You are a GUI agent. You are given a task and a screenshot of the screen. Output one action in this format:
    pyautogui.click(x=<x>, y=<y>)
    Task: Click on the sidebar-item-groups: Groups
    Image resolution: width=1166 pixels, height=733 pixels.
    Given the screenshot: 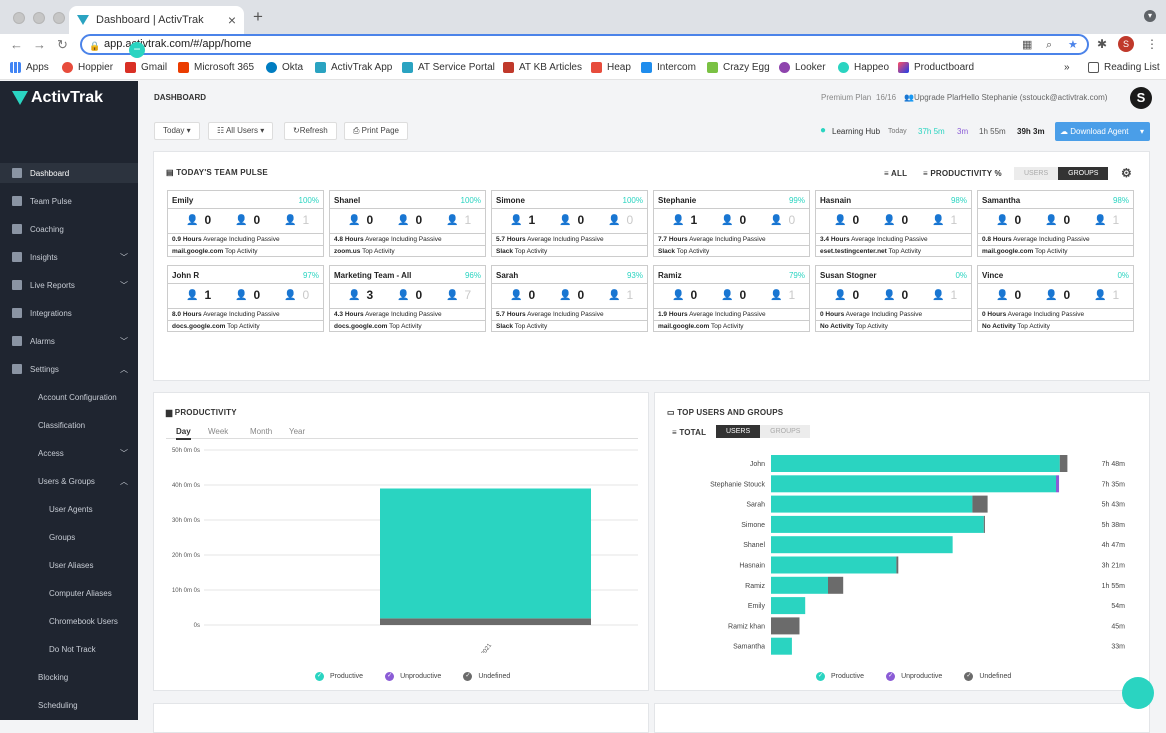 What is the action you would take?
    pyautogui.click(x=69, y=537)
    